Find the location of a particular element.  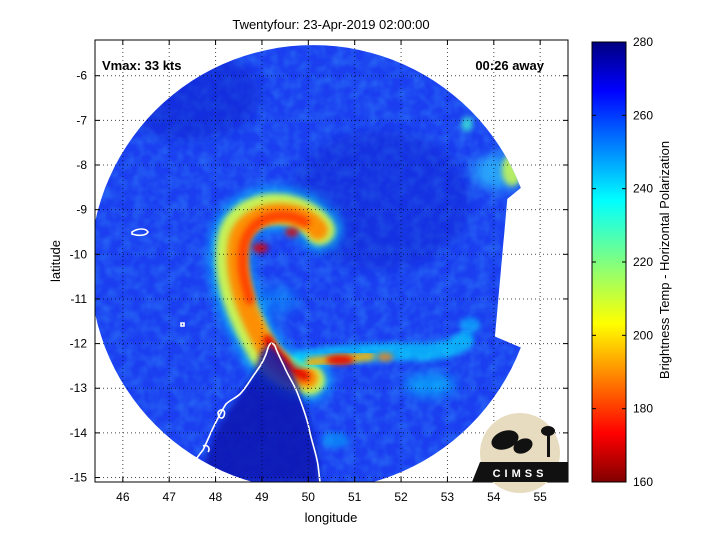

y-tick-label: -7 is located at coordinates (81, 120).